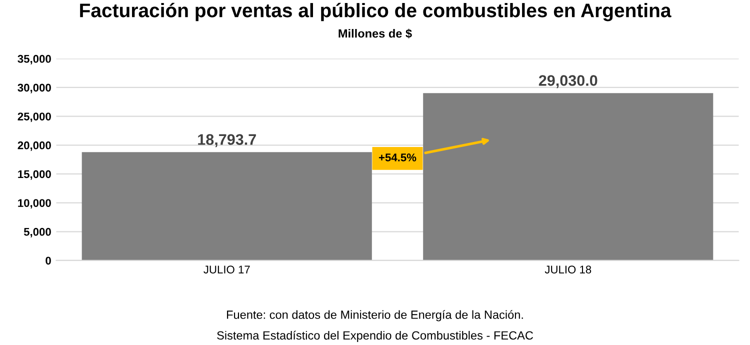 Image resolution: width=750 pixels, height=345 pixels. I want to click on y-tick-label: 10,000, so click(34, 204).